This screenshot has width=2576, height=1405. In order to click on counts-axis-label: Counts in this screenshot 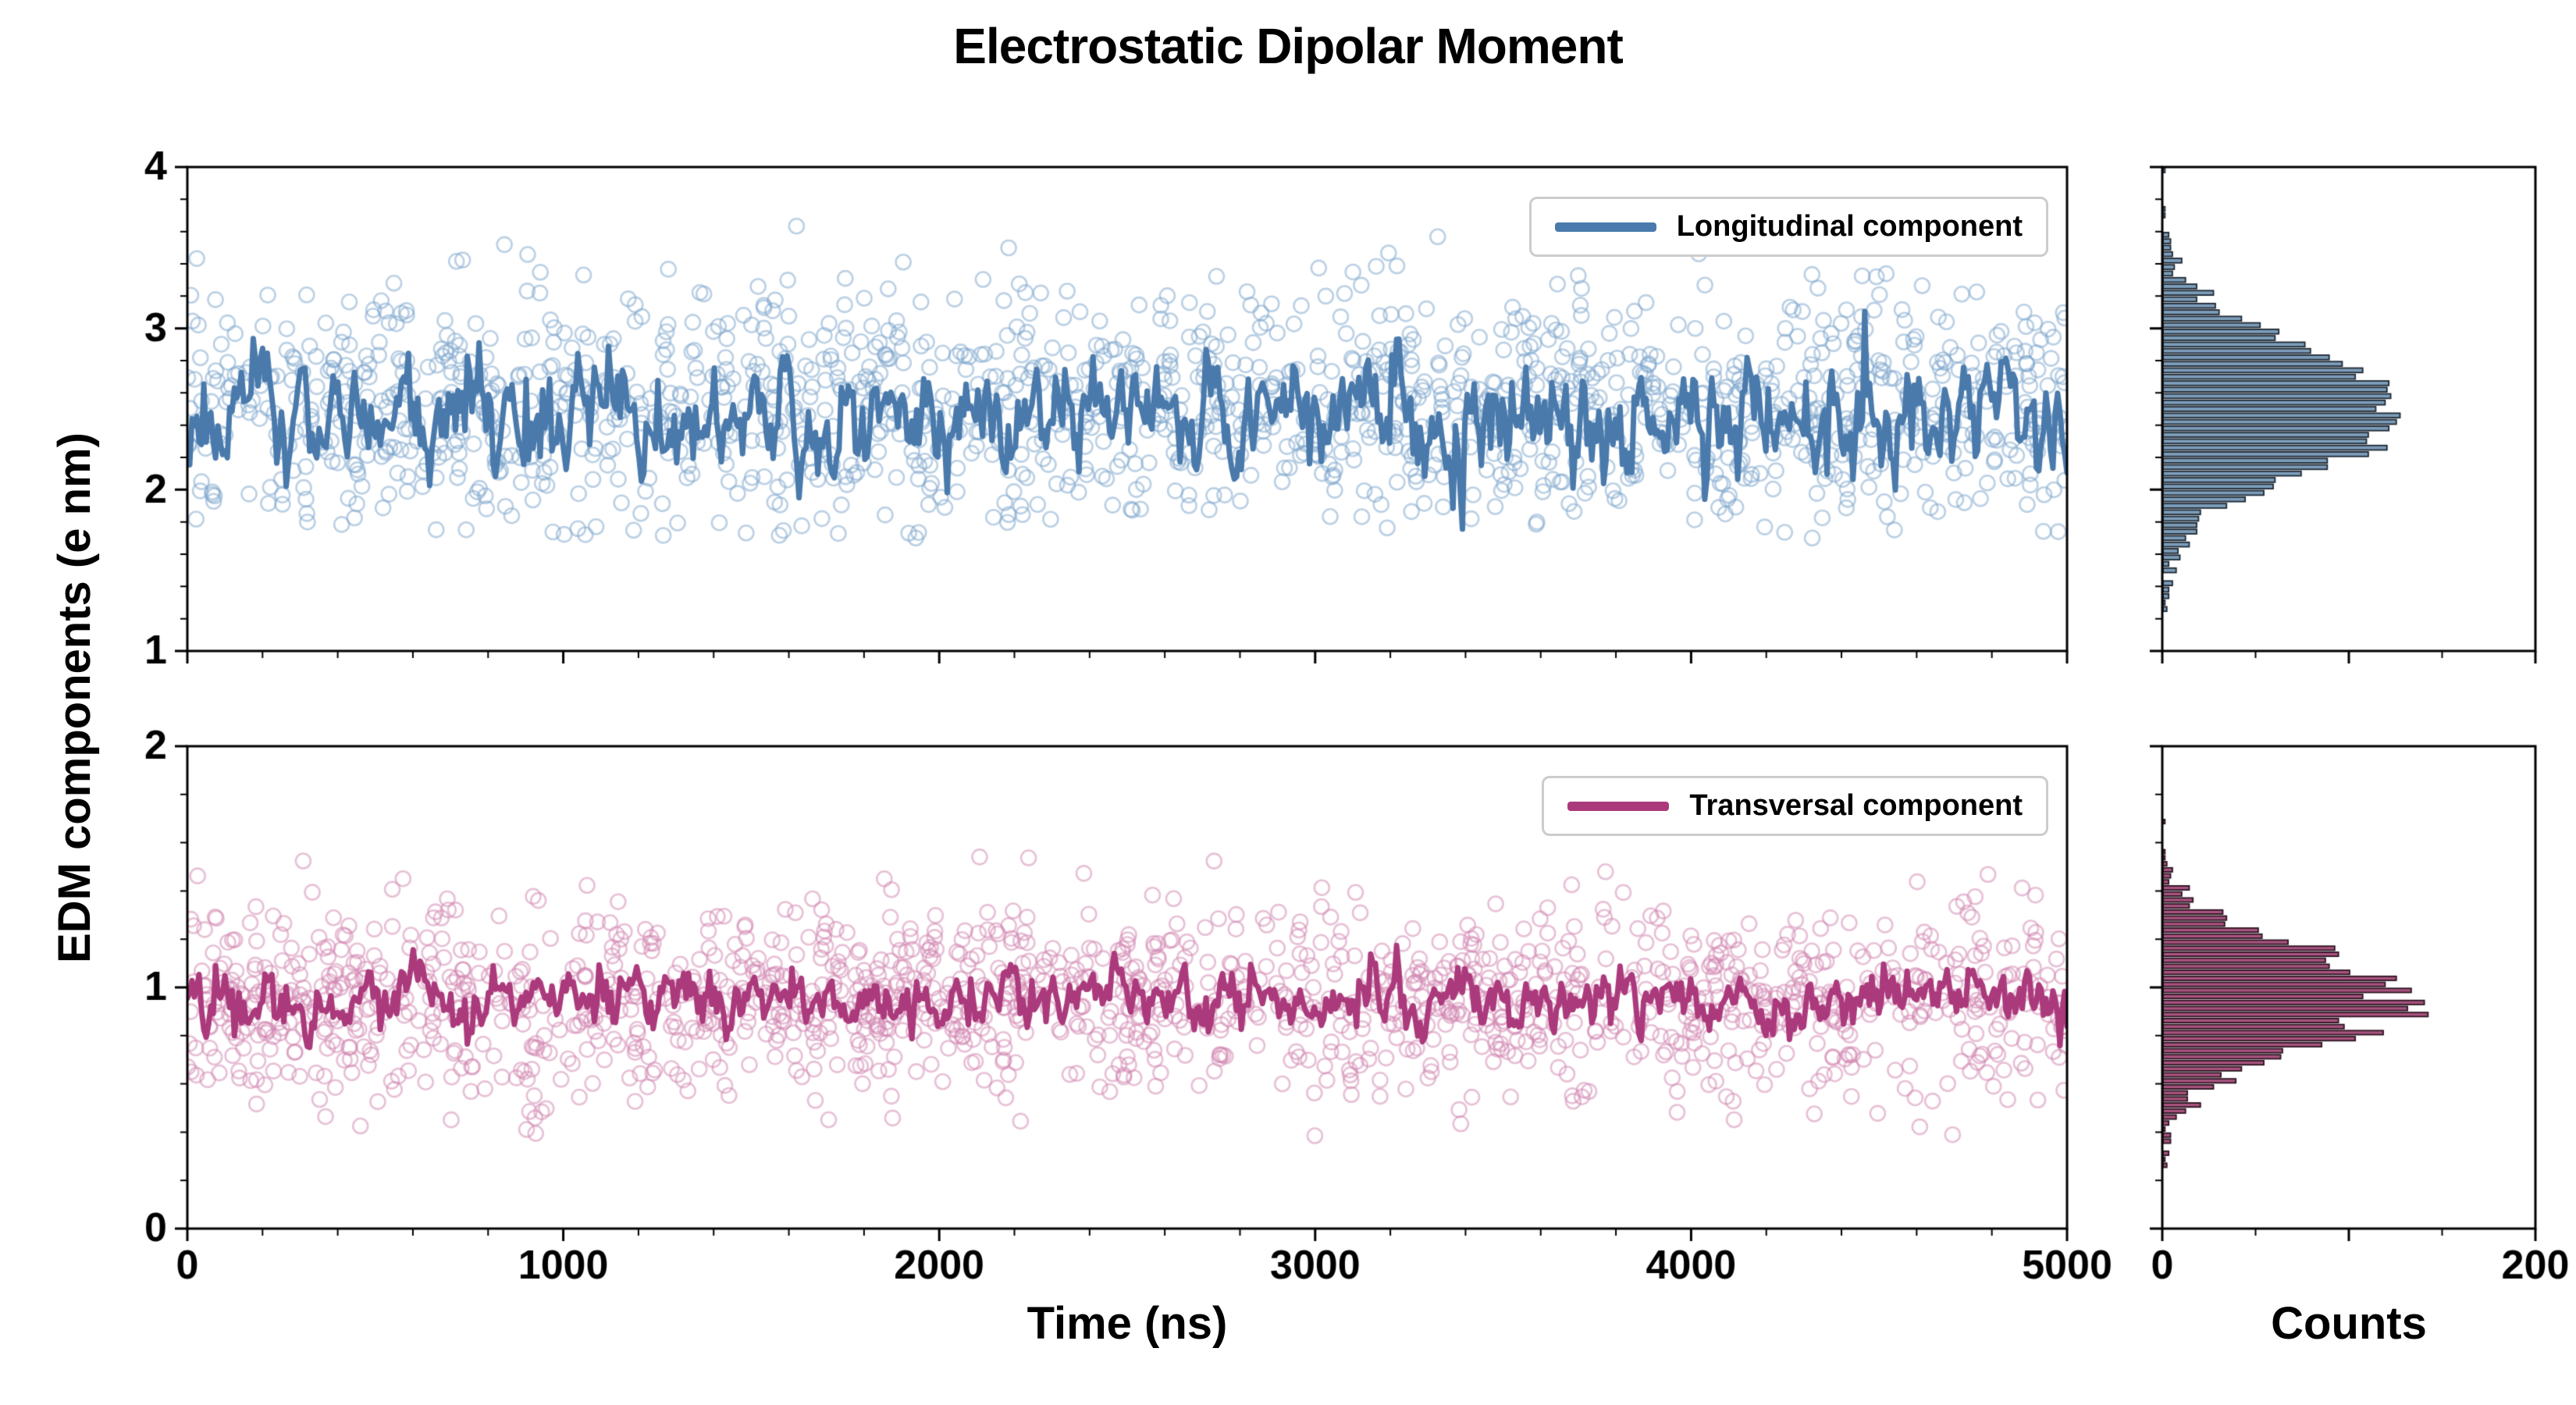, I will do `click(2349, 1323)`.